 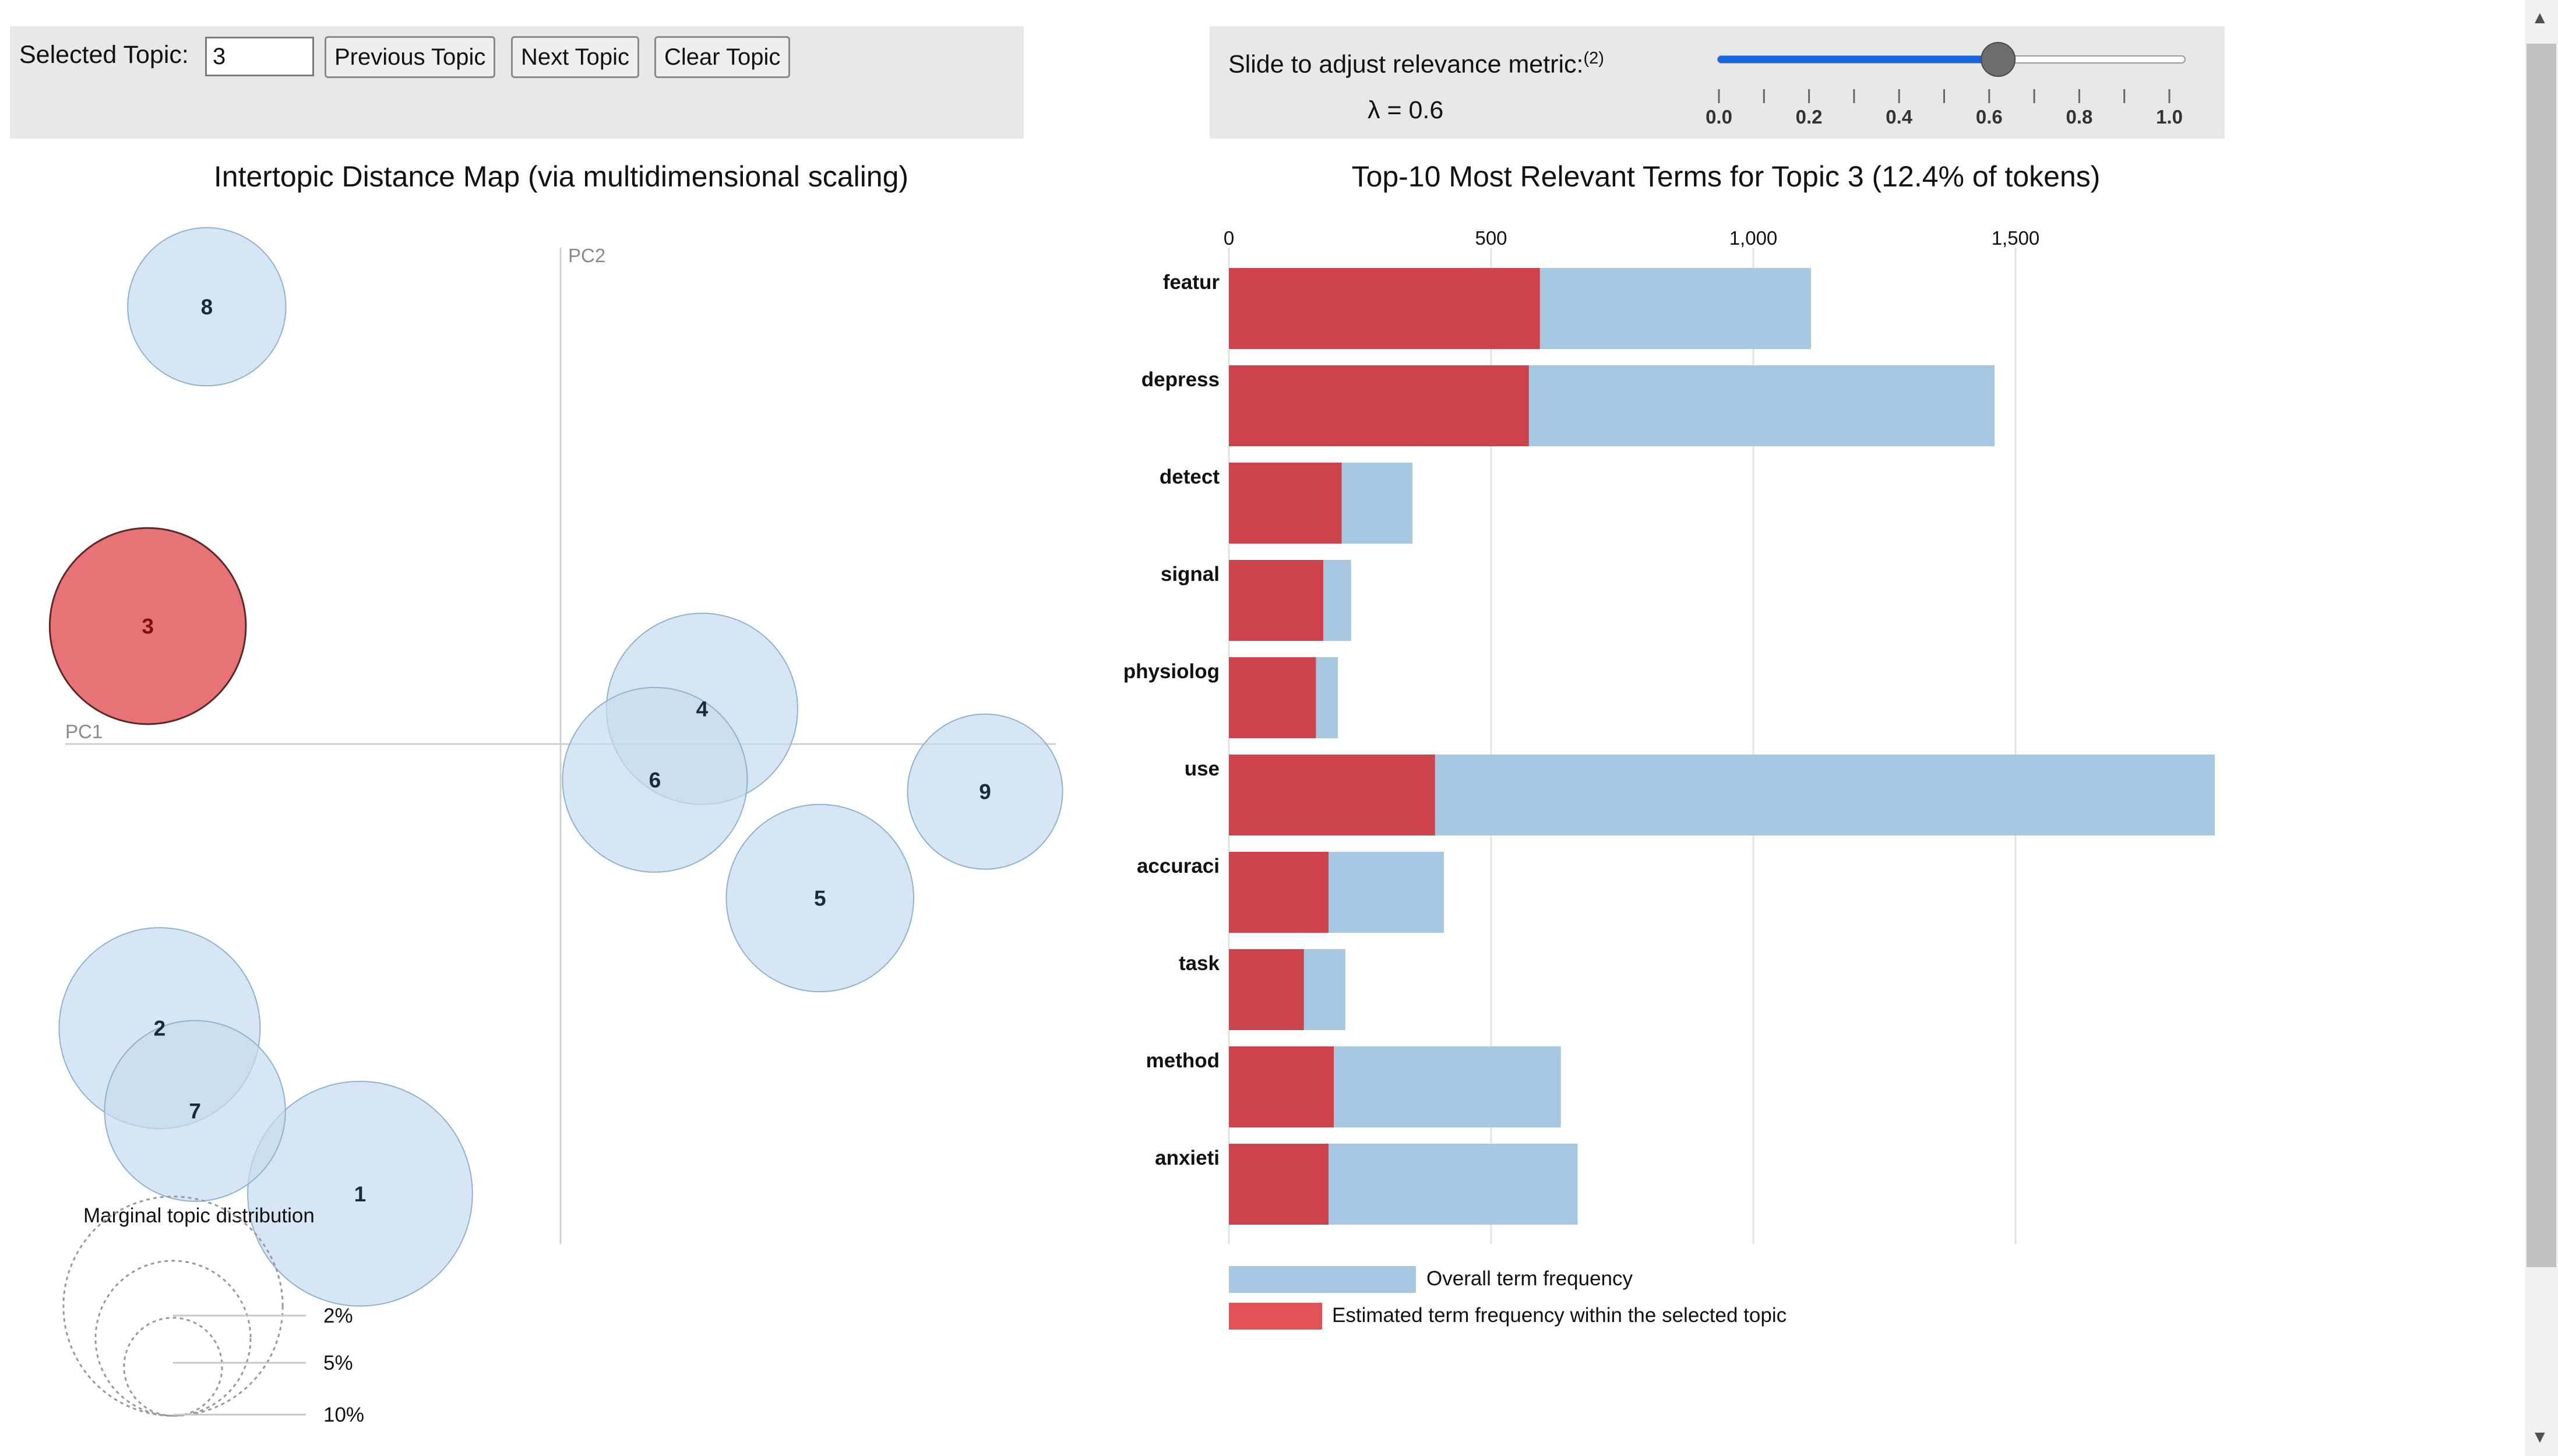 What do you see at coordinates (1190, 477) in the screenshot?
I see `term-label-detect: detect` at bounding box center [1190, 477].